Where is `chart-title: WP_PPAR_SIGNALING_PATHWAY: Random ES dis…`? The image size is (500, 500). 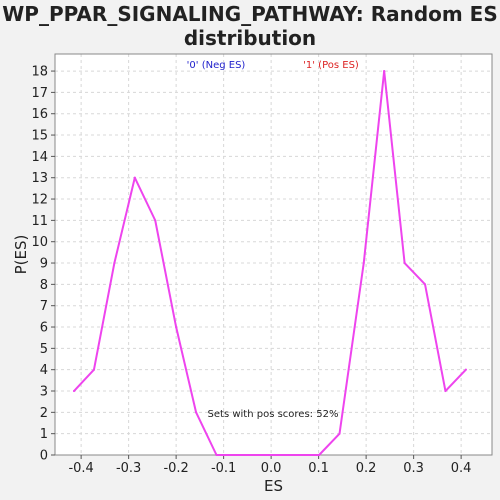 chart-title: WP_PPAR_SIGNALING_PATHWAY: Random ES dis… is located at coordinates (250, 26).